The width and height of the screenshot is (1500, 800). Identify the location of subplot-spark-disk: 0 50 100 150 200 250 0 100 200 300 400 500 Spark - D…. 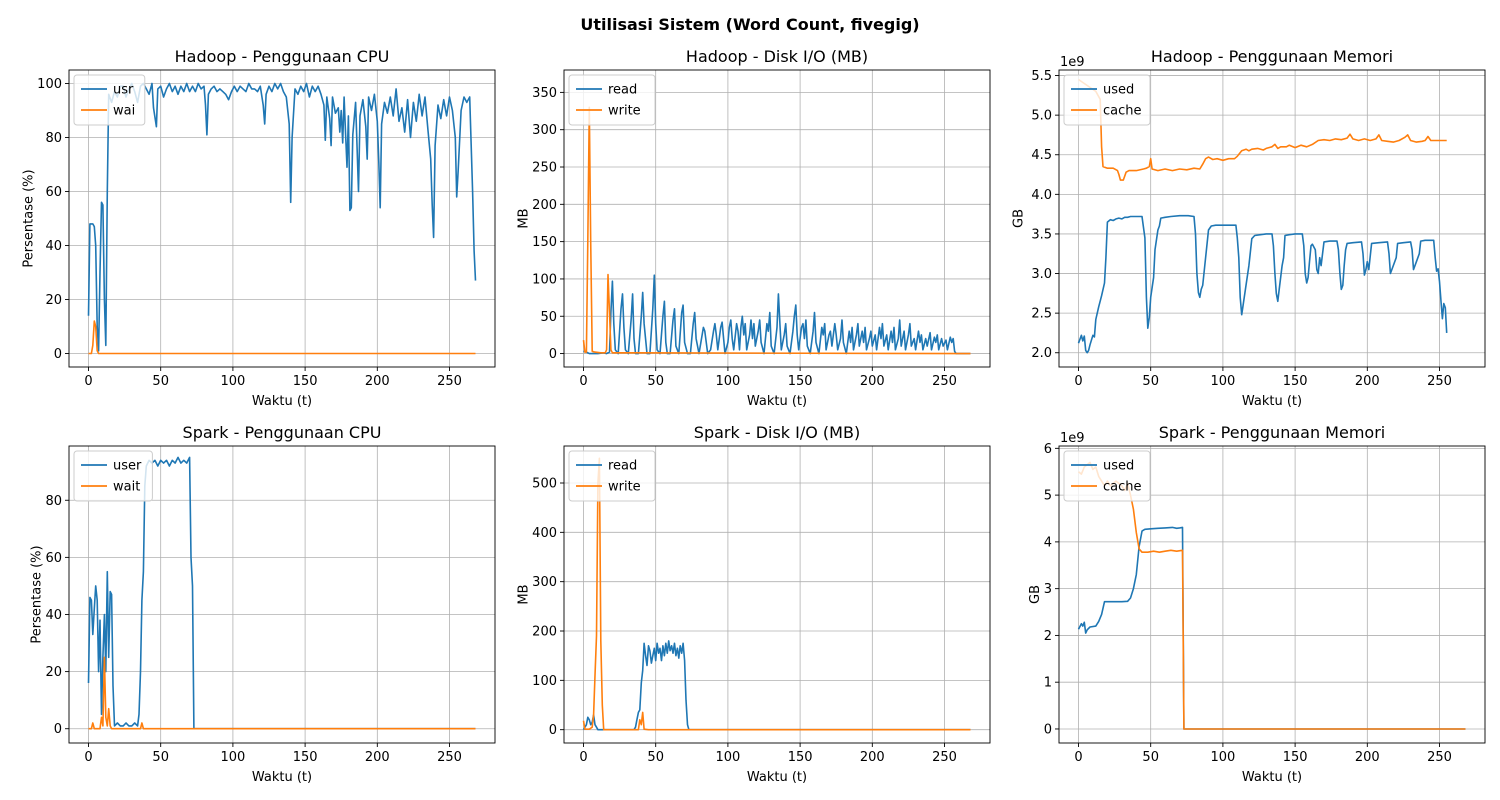
(753, 604).